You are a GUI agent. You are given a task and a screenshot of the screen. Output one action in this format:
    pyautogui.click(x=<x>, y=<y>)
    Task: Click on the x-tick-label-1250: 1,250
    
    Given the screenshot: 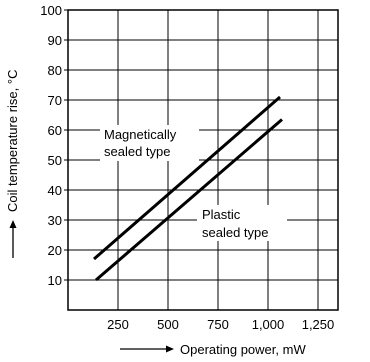 What is the action you would take?
    pyautogui.click(x=318, y=324)
    